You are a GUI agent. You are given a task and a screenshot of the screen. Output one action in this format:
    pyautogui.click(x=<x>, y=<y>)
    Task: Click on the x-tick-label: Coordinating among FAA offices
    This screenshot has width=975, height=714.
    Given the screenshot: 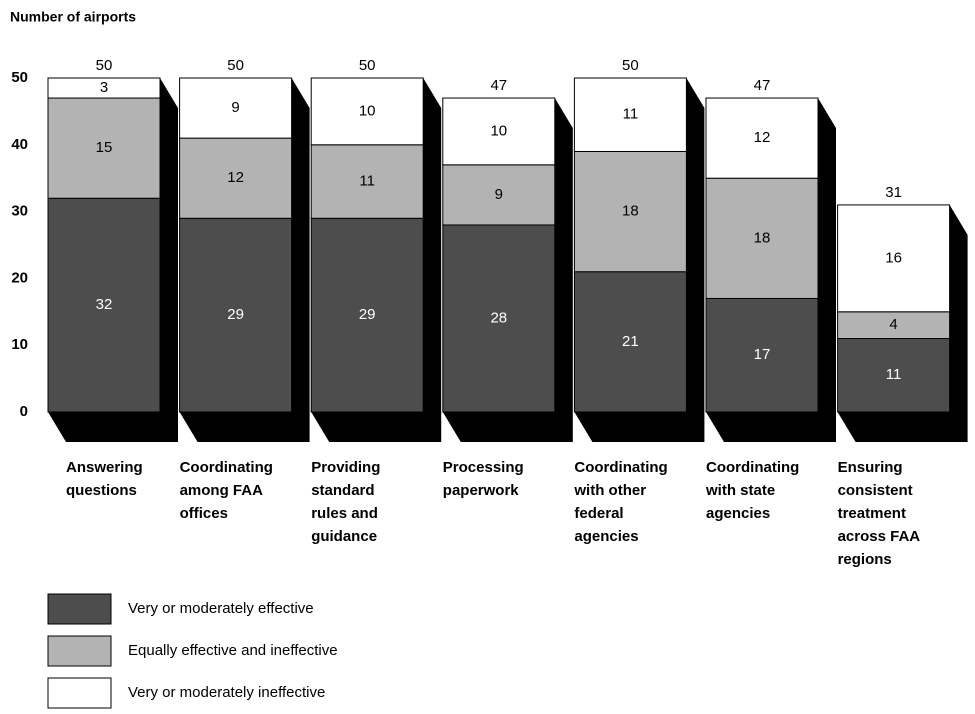 What is the action you would take?
    pyautogui.click(x=229, y=490)
    